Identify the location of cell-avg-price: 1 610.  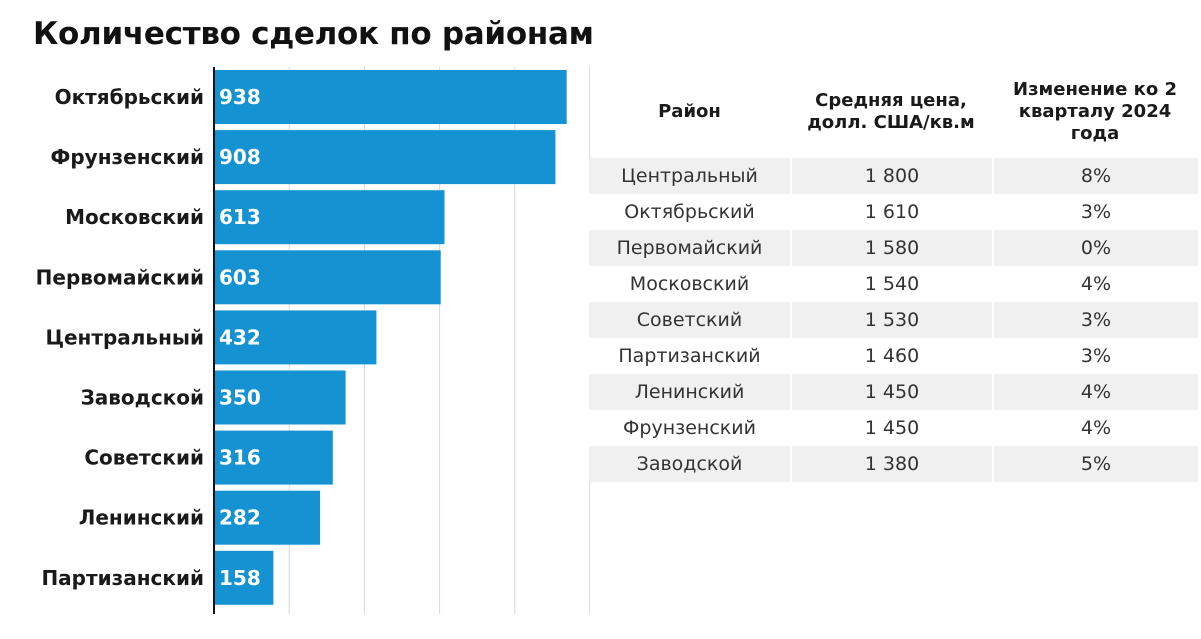
(891, 212).